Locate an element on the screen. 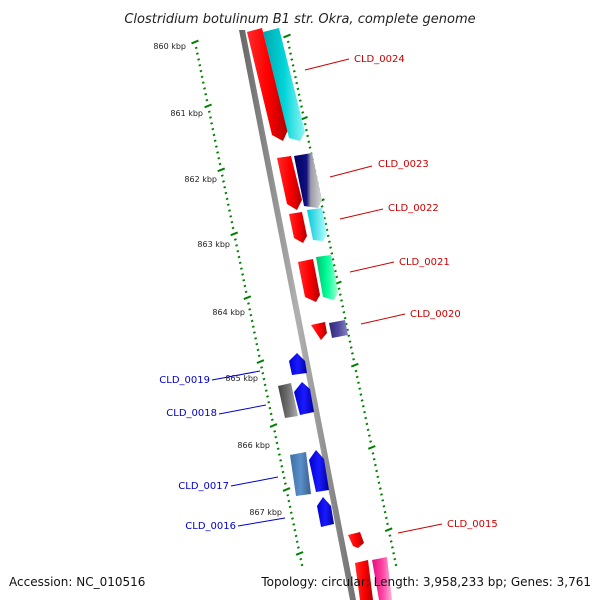 The height and width of the screenshot is (600, 600). gene-cld-0021-red is located at coordinates (309, 280).